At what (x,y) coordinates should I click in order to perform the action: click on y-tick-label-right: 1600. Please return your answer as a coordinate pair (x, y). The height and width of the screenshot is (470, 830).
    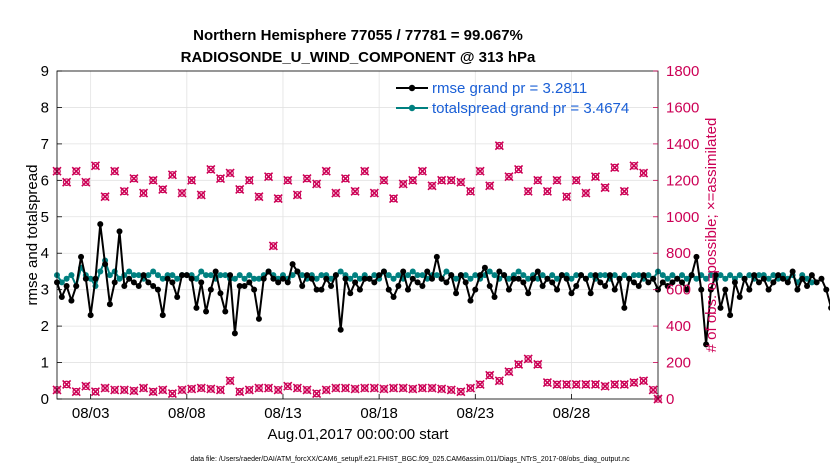
    Looking at the image, I should click on (682, 107).